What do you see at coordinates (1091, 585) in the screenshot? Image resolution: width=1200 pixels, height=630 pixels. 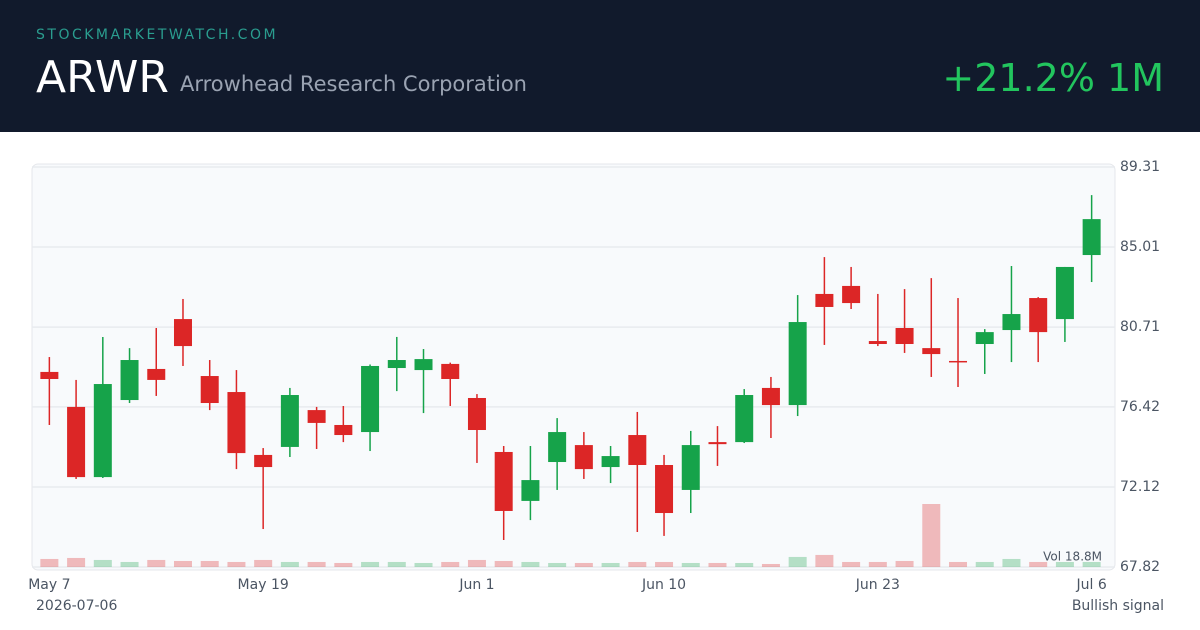 I see `x-tick-label: Jul 6` at bounding box center [1091, 585].